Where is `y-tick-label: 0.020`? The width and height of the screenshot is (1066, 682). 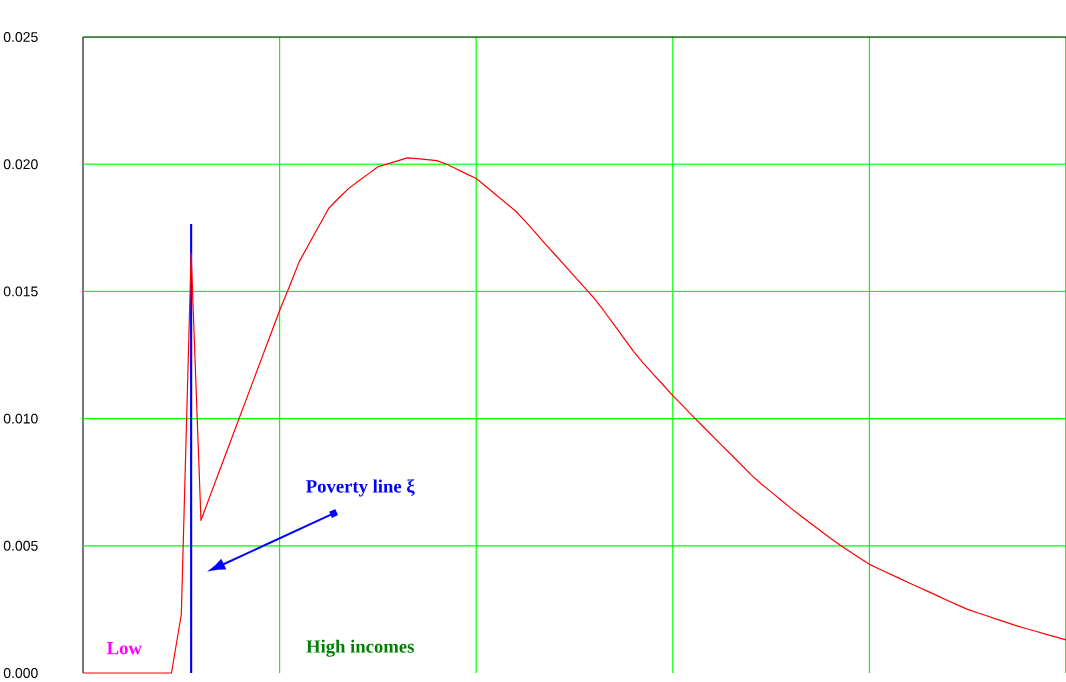 y-tick-label: 0.020 is located at coordinates (20, 164).